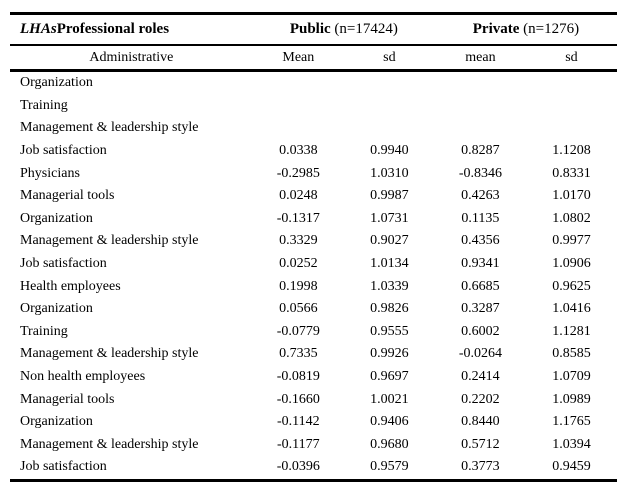 This screenshot has width=627, height=491. What do you see at coordinates (50, 173) in the screenshot?
I see `row-label: Physicians` at bounding box center [50, 173].